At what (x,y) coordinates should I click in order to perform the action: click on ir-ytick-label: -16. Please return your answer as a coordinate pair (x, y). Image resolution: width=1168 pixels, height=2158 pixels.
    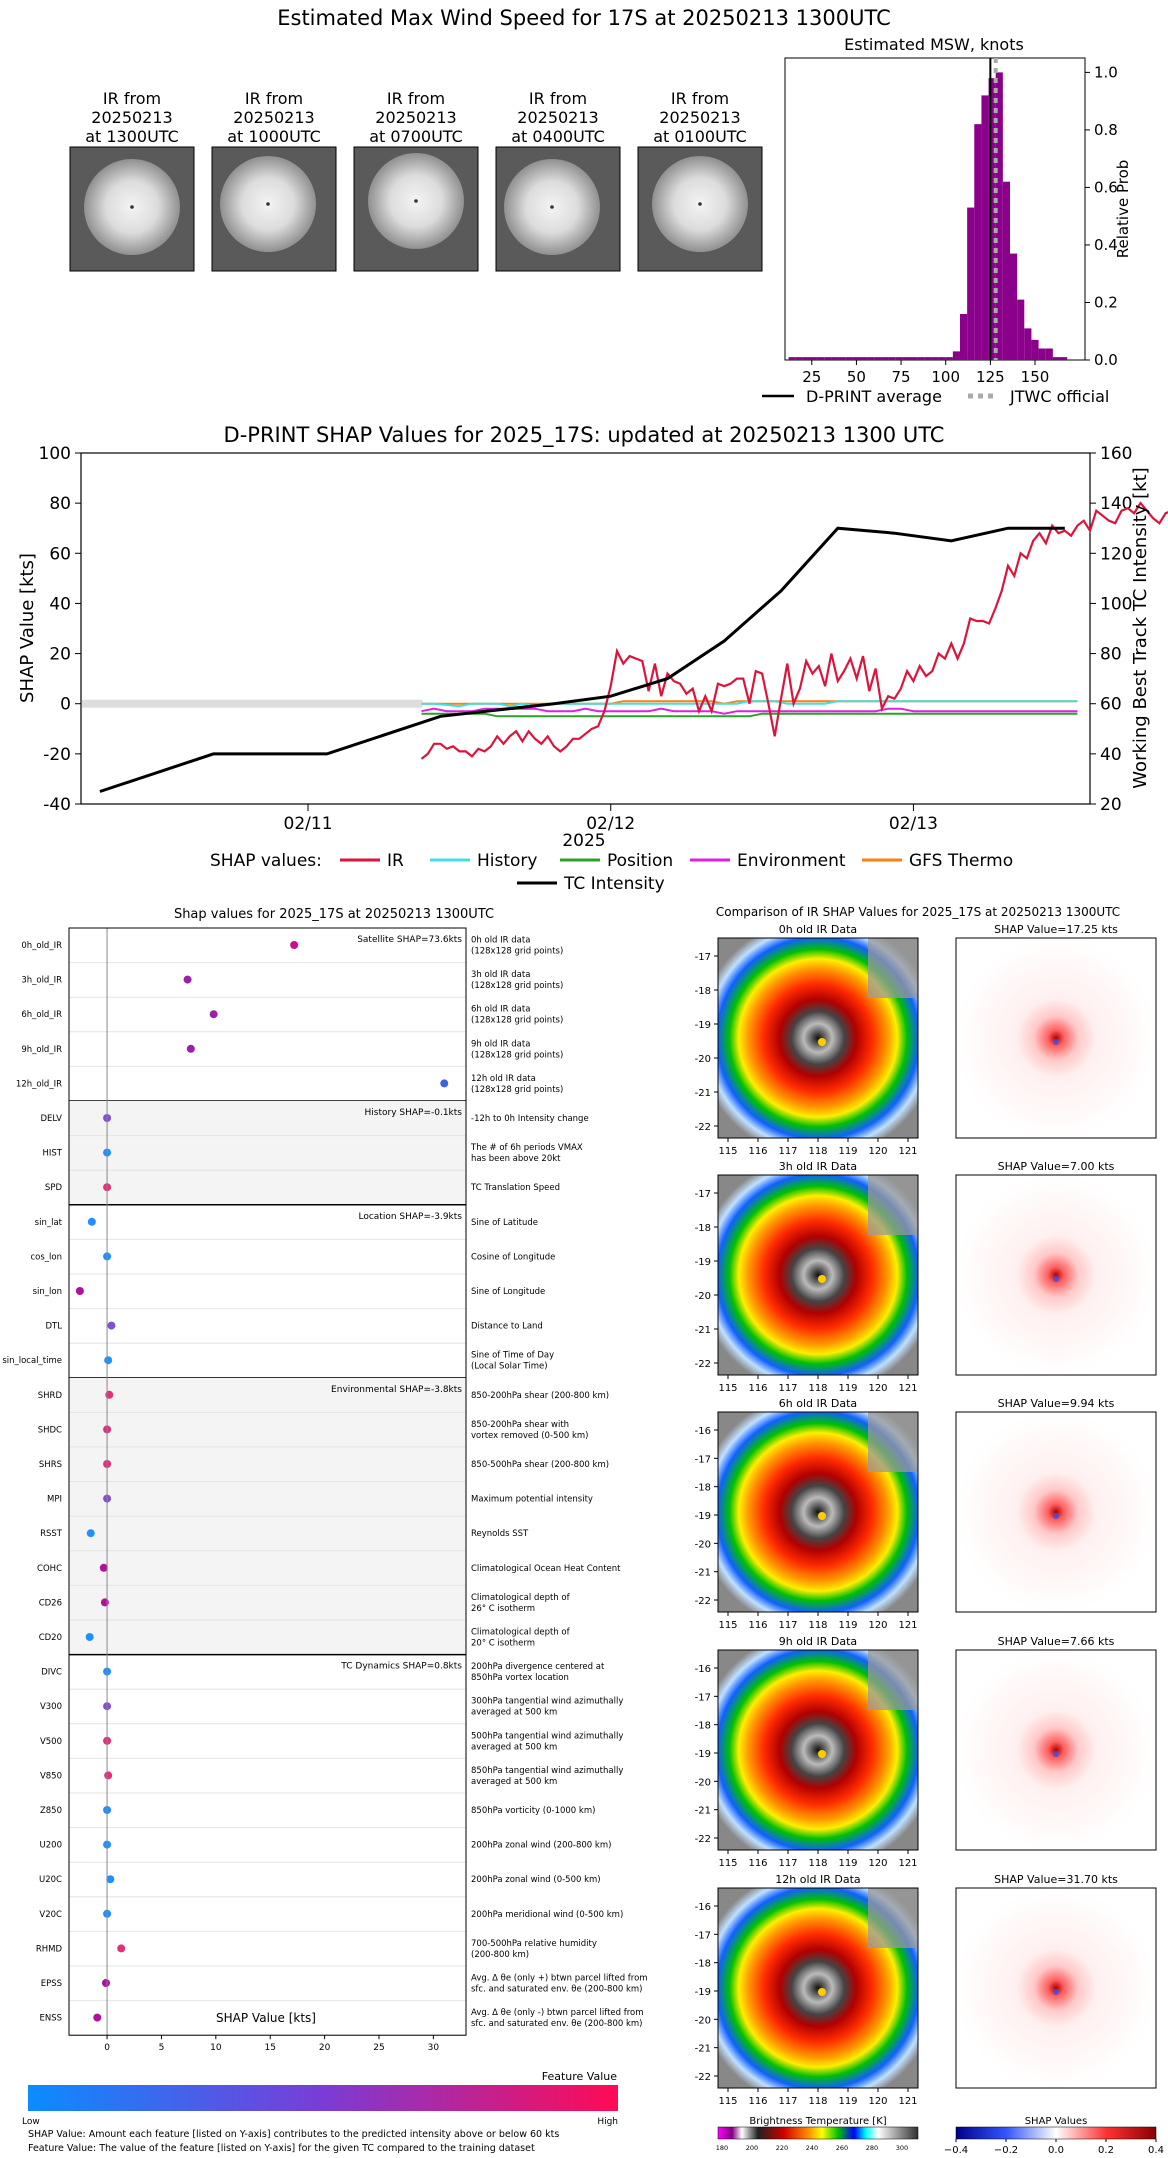
    Looking at the image, I should click on (703, 1669).